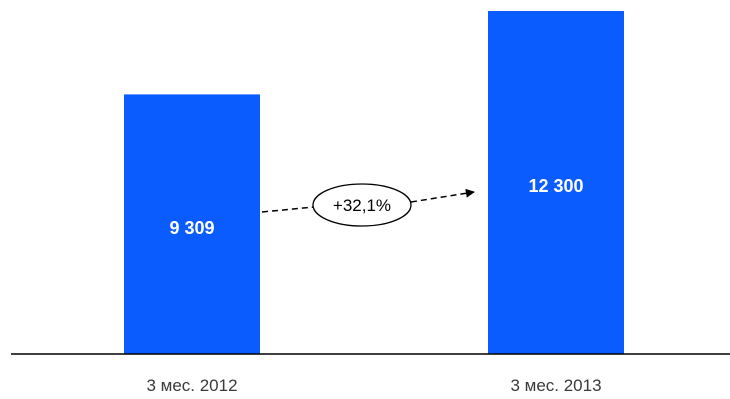 The width and height of the screenshot is (730, 399). Describe the element at coordinates (191, 228) in the screenshot. I see `bar-value-label-3-mes-2012: 9 309` at that location.